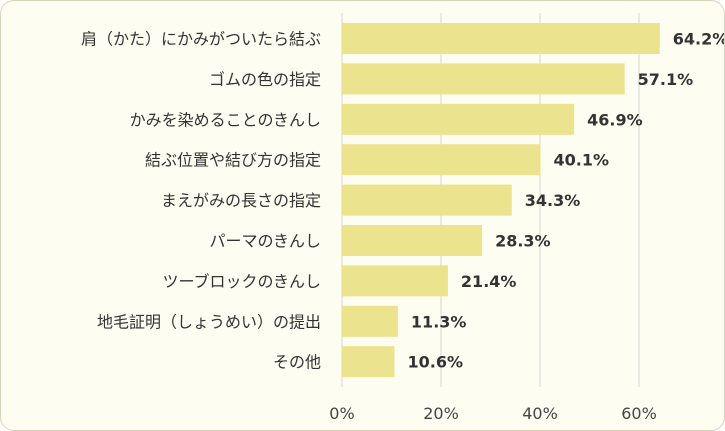 The height and width of the screenshot is (431, 725). I want to click on category-label: ツーブロックのきんし, so click(241, 281).